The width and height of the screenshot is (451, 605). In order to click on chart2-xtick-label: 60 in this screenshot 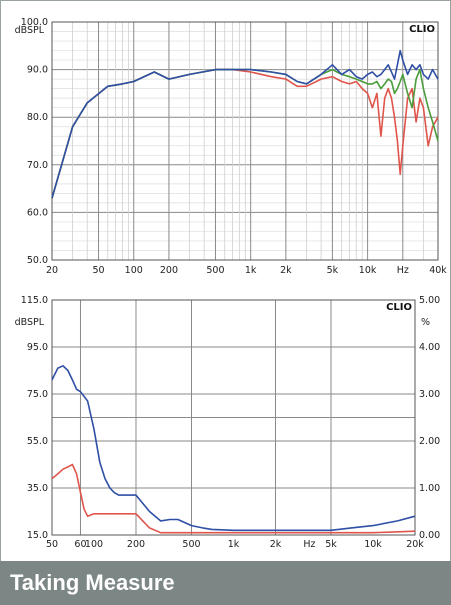, I will do `click(80, 544)`.